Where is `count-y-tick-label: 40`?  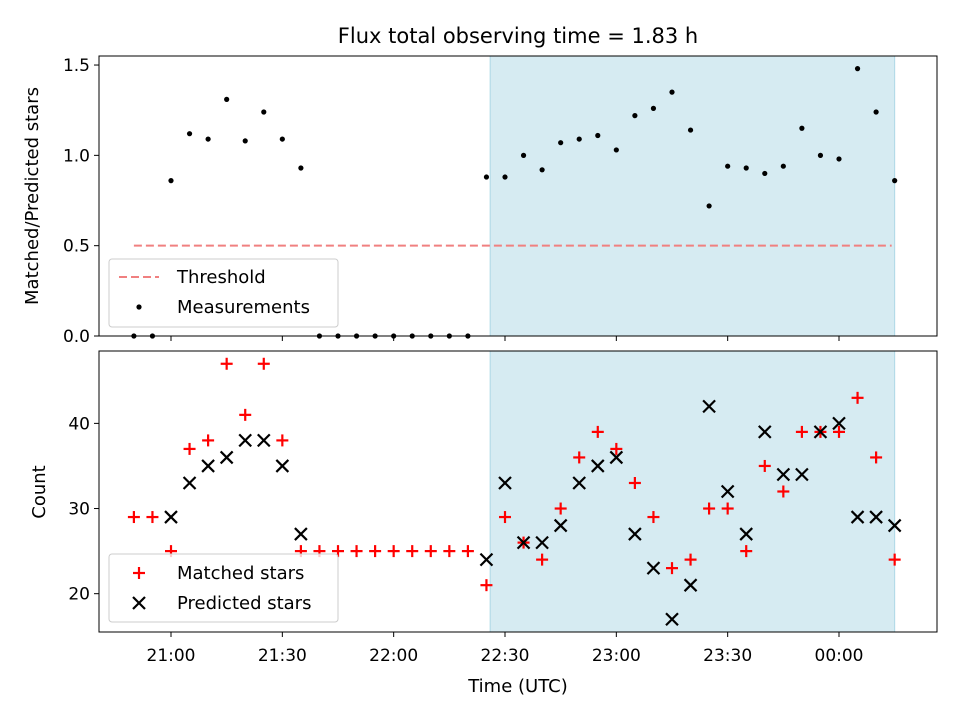
count-y-tick-label: 40 is located at coordinates (79, 424).